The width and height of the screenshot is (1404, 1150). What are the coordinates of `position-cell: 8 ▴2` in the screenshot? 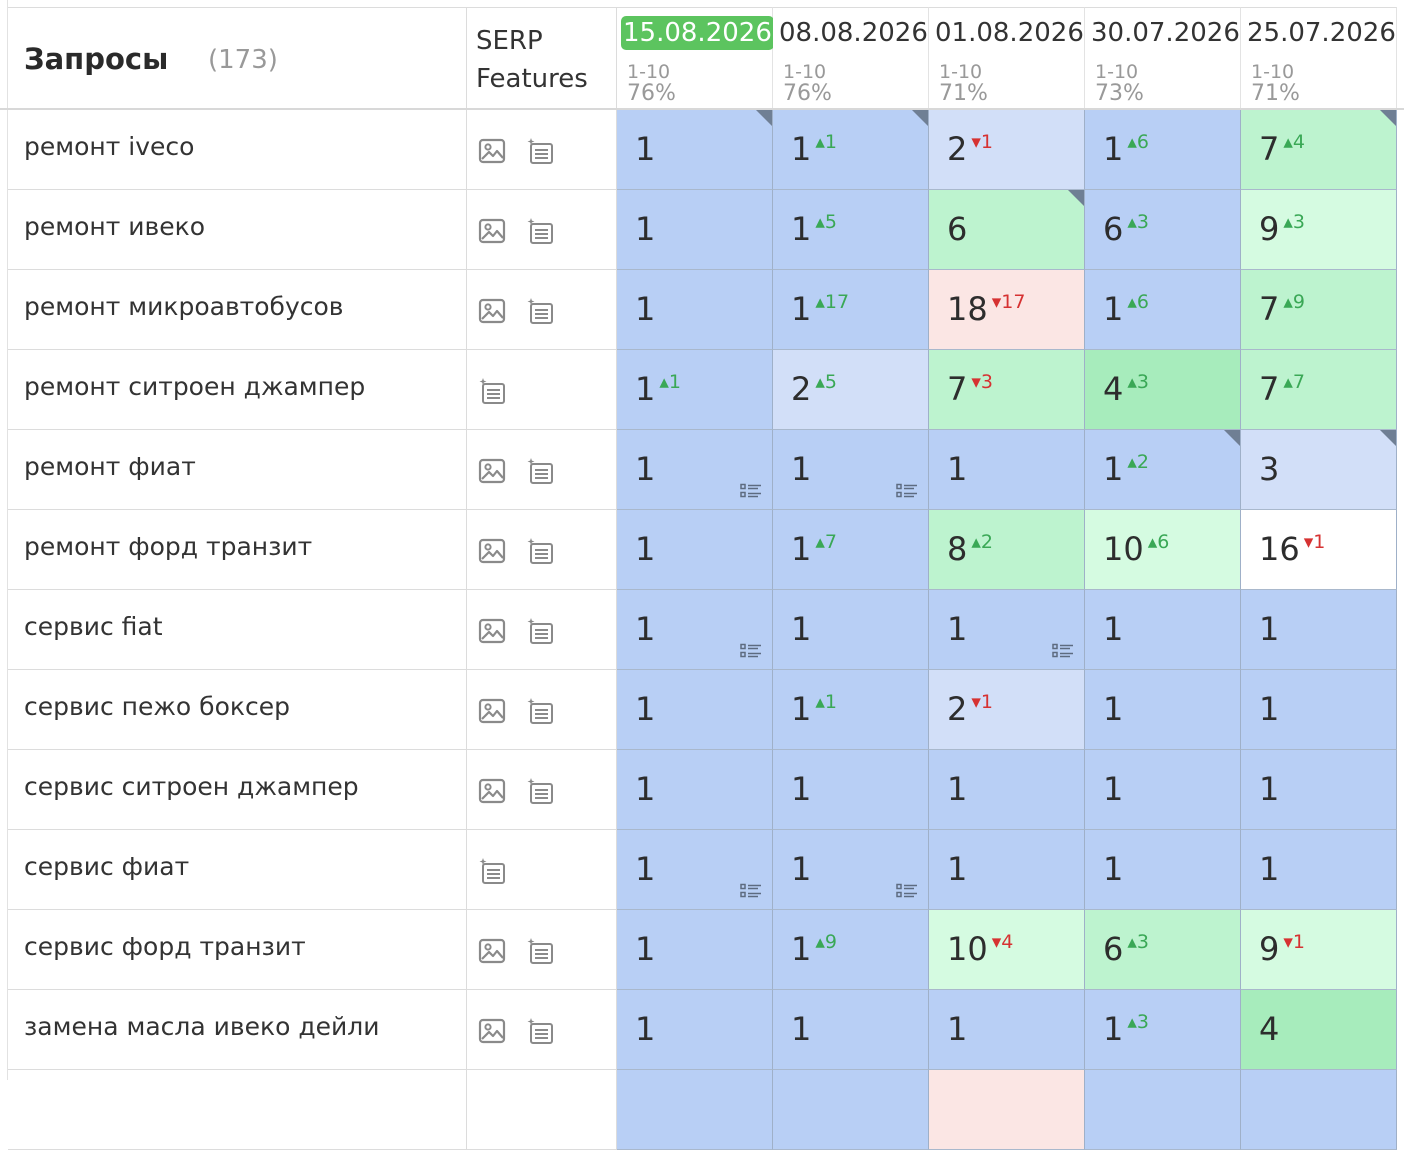 It's located at (1007, 550).